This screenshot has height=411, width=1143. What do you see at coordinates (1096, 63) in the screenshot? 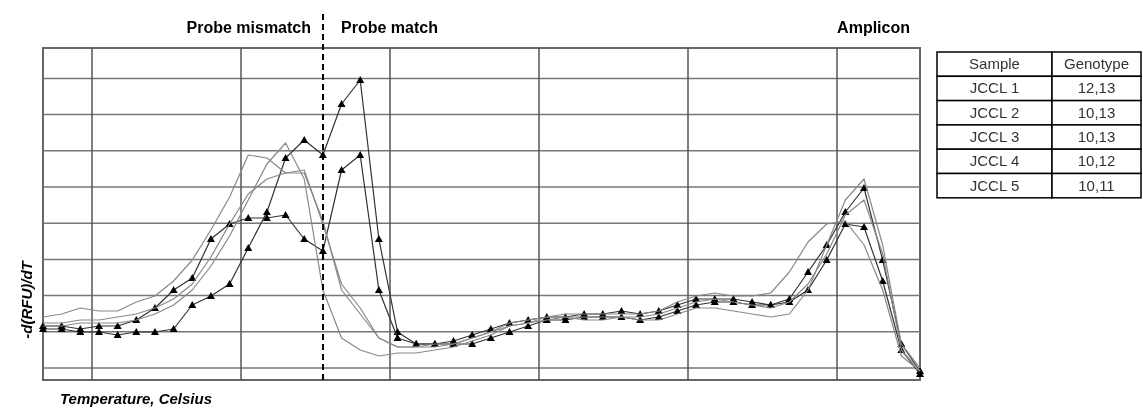
I see `text: Genotype` at bounding box center [1096, 63].